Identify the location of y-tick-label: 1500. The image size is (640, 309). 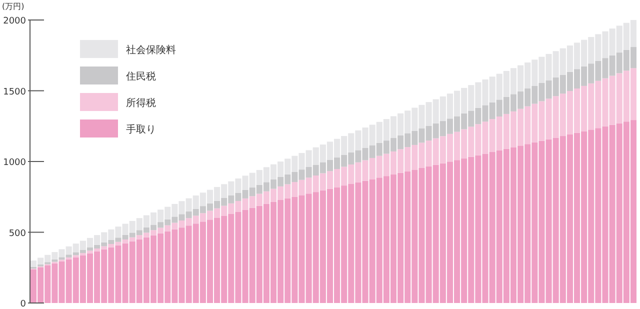
(14, 92).